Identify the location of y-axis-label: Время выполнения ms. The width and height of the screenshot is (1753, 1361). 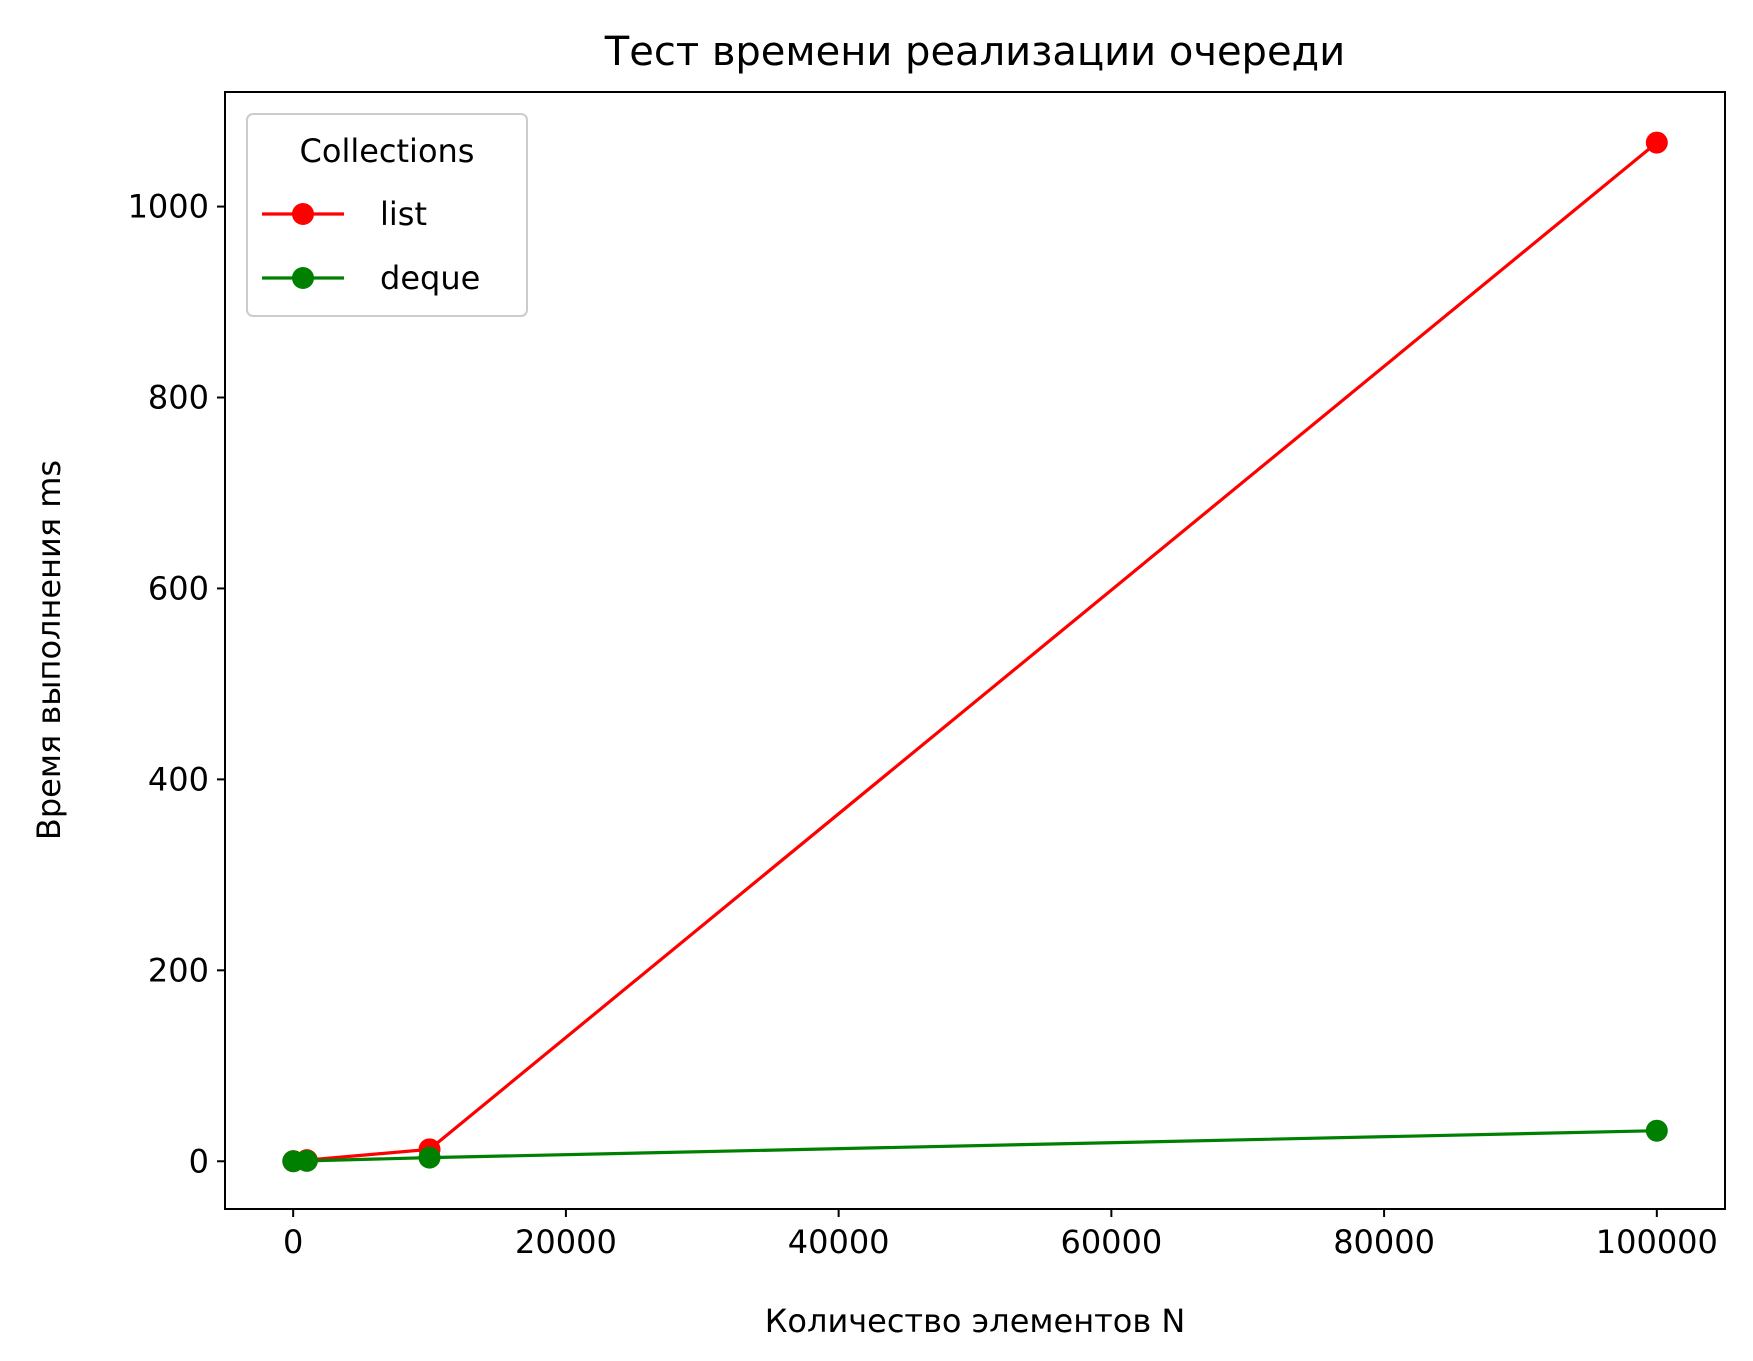
(49, 650).